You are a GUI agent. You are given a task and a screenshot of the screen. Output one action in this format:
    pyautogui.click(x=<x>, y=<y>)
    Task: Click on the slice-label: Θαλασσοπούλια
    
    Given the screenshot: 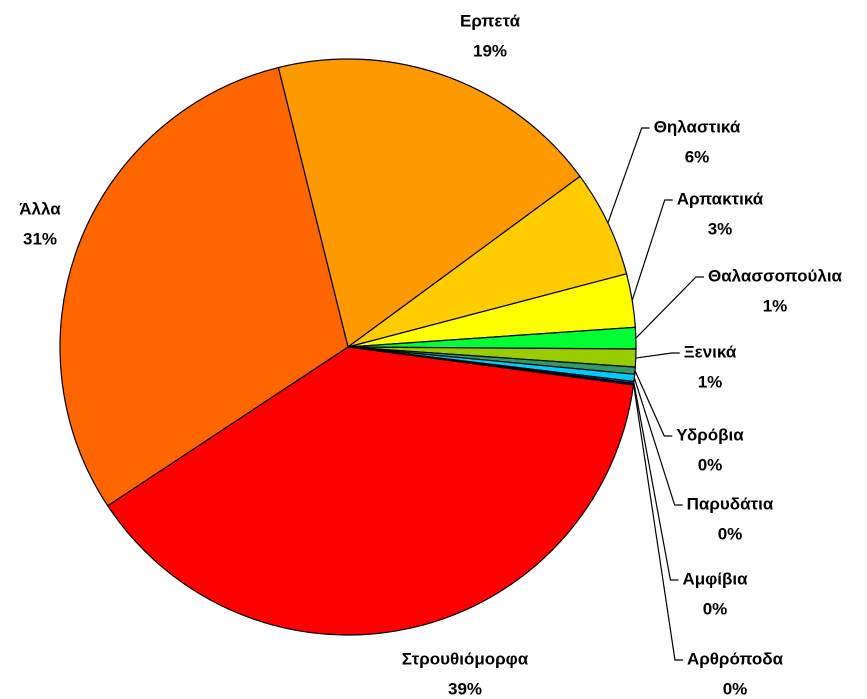 What is the action you would take?
    pyautogui.click(x=775, y=275)
    